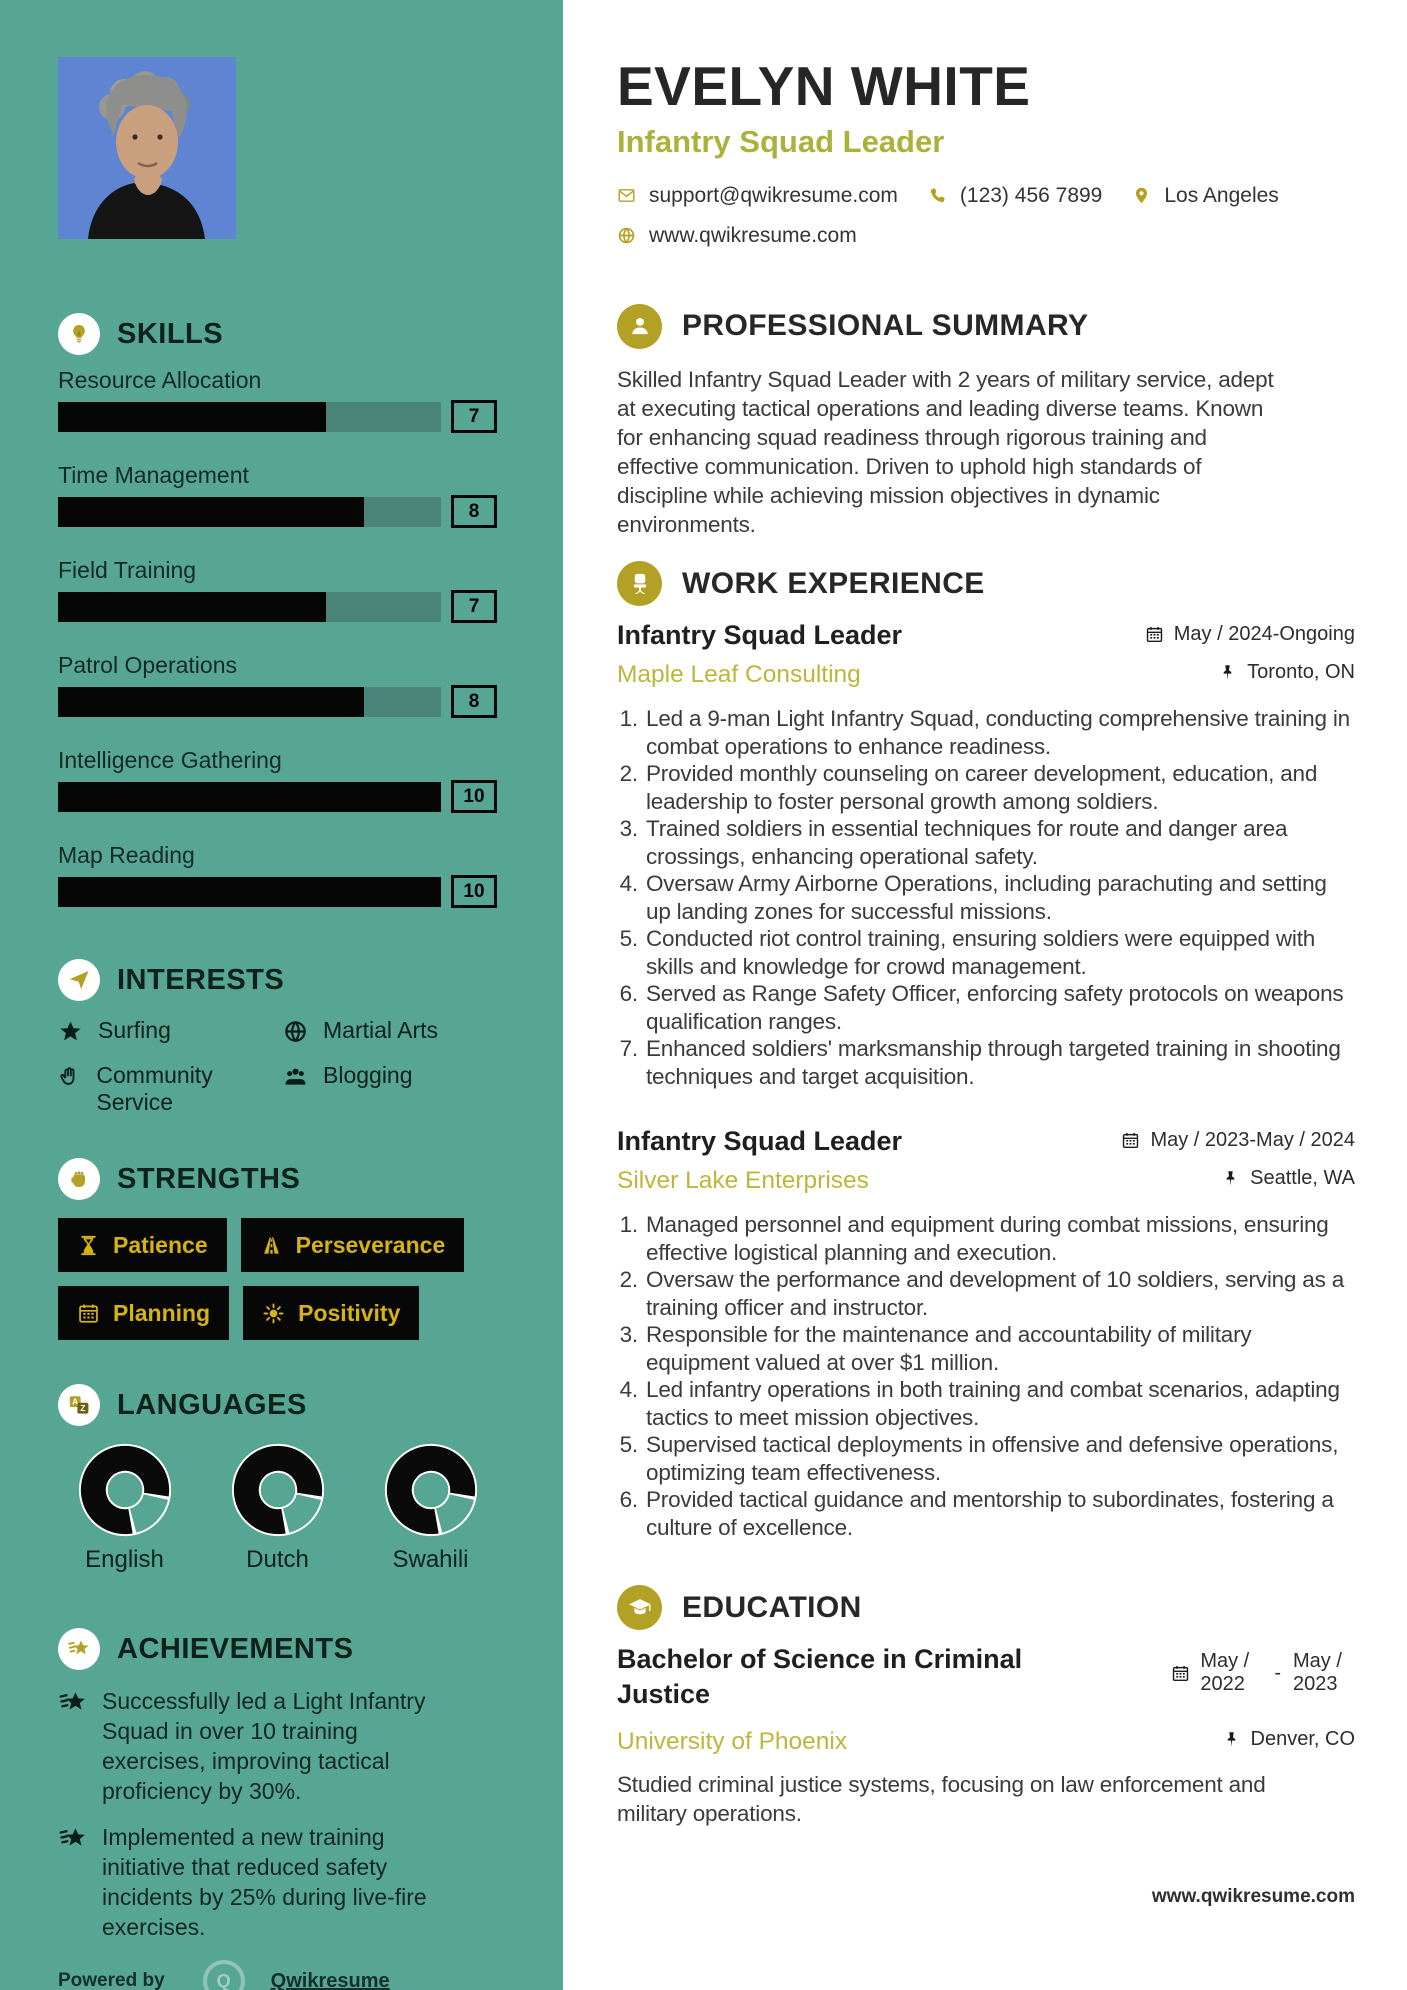  I want to click on skill-row: Patrol Operations 8, so click(277, 685).